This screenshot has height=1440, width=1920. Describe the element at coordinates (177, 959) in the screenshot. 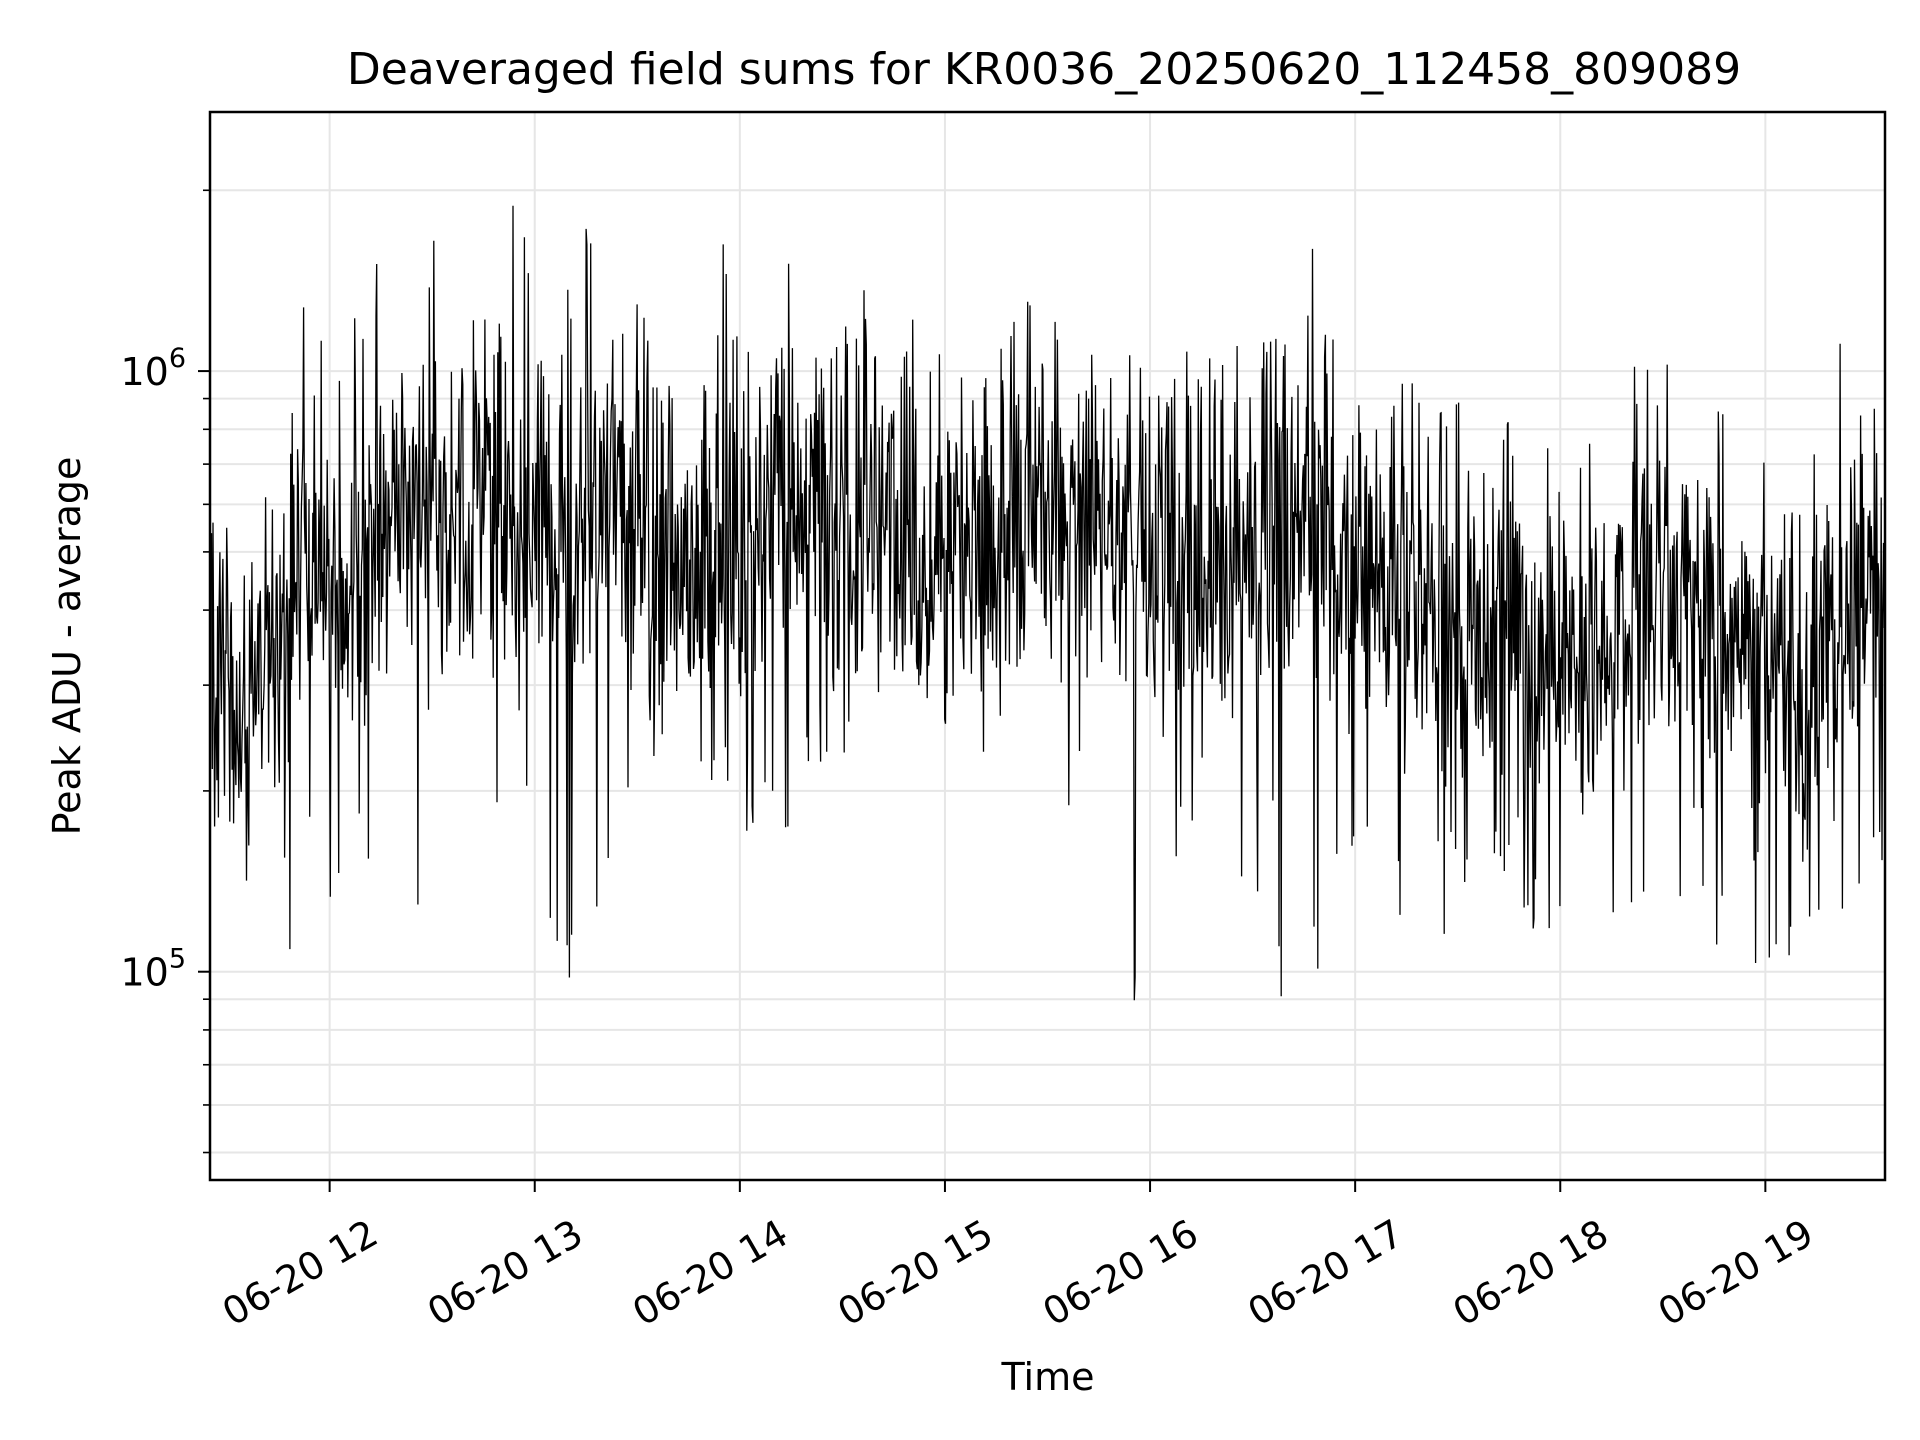

I see `y-tick-exponent: 5` at that location.